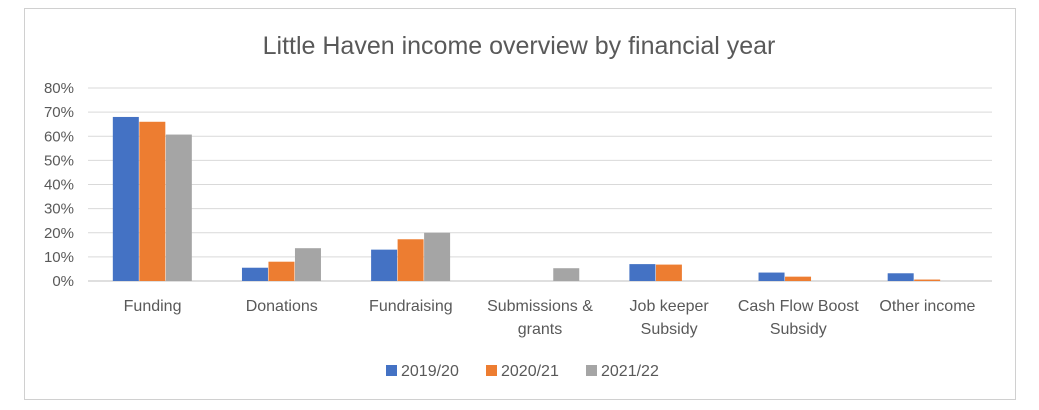 Image resolution: width=1039 pixels, height=410 pixels. I want to click on x-category-label: Cash Flow Boost, so click(798, 306).